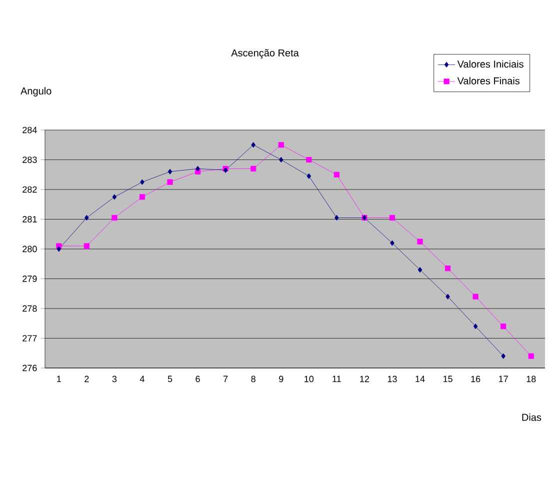 This screenshot has height=480, width=557. I want to click on x-tick-label: 2, so click(86, 379).